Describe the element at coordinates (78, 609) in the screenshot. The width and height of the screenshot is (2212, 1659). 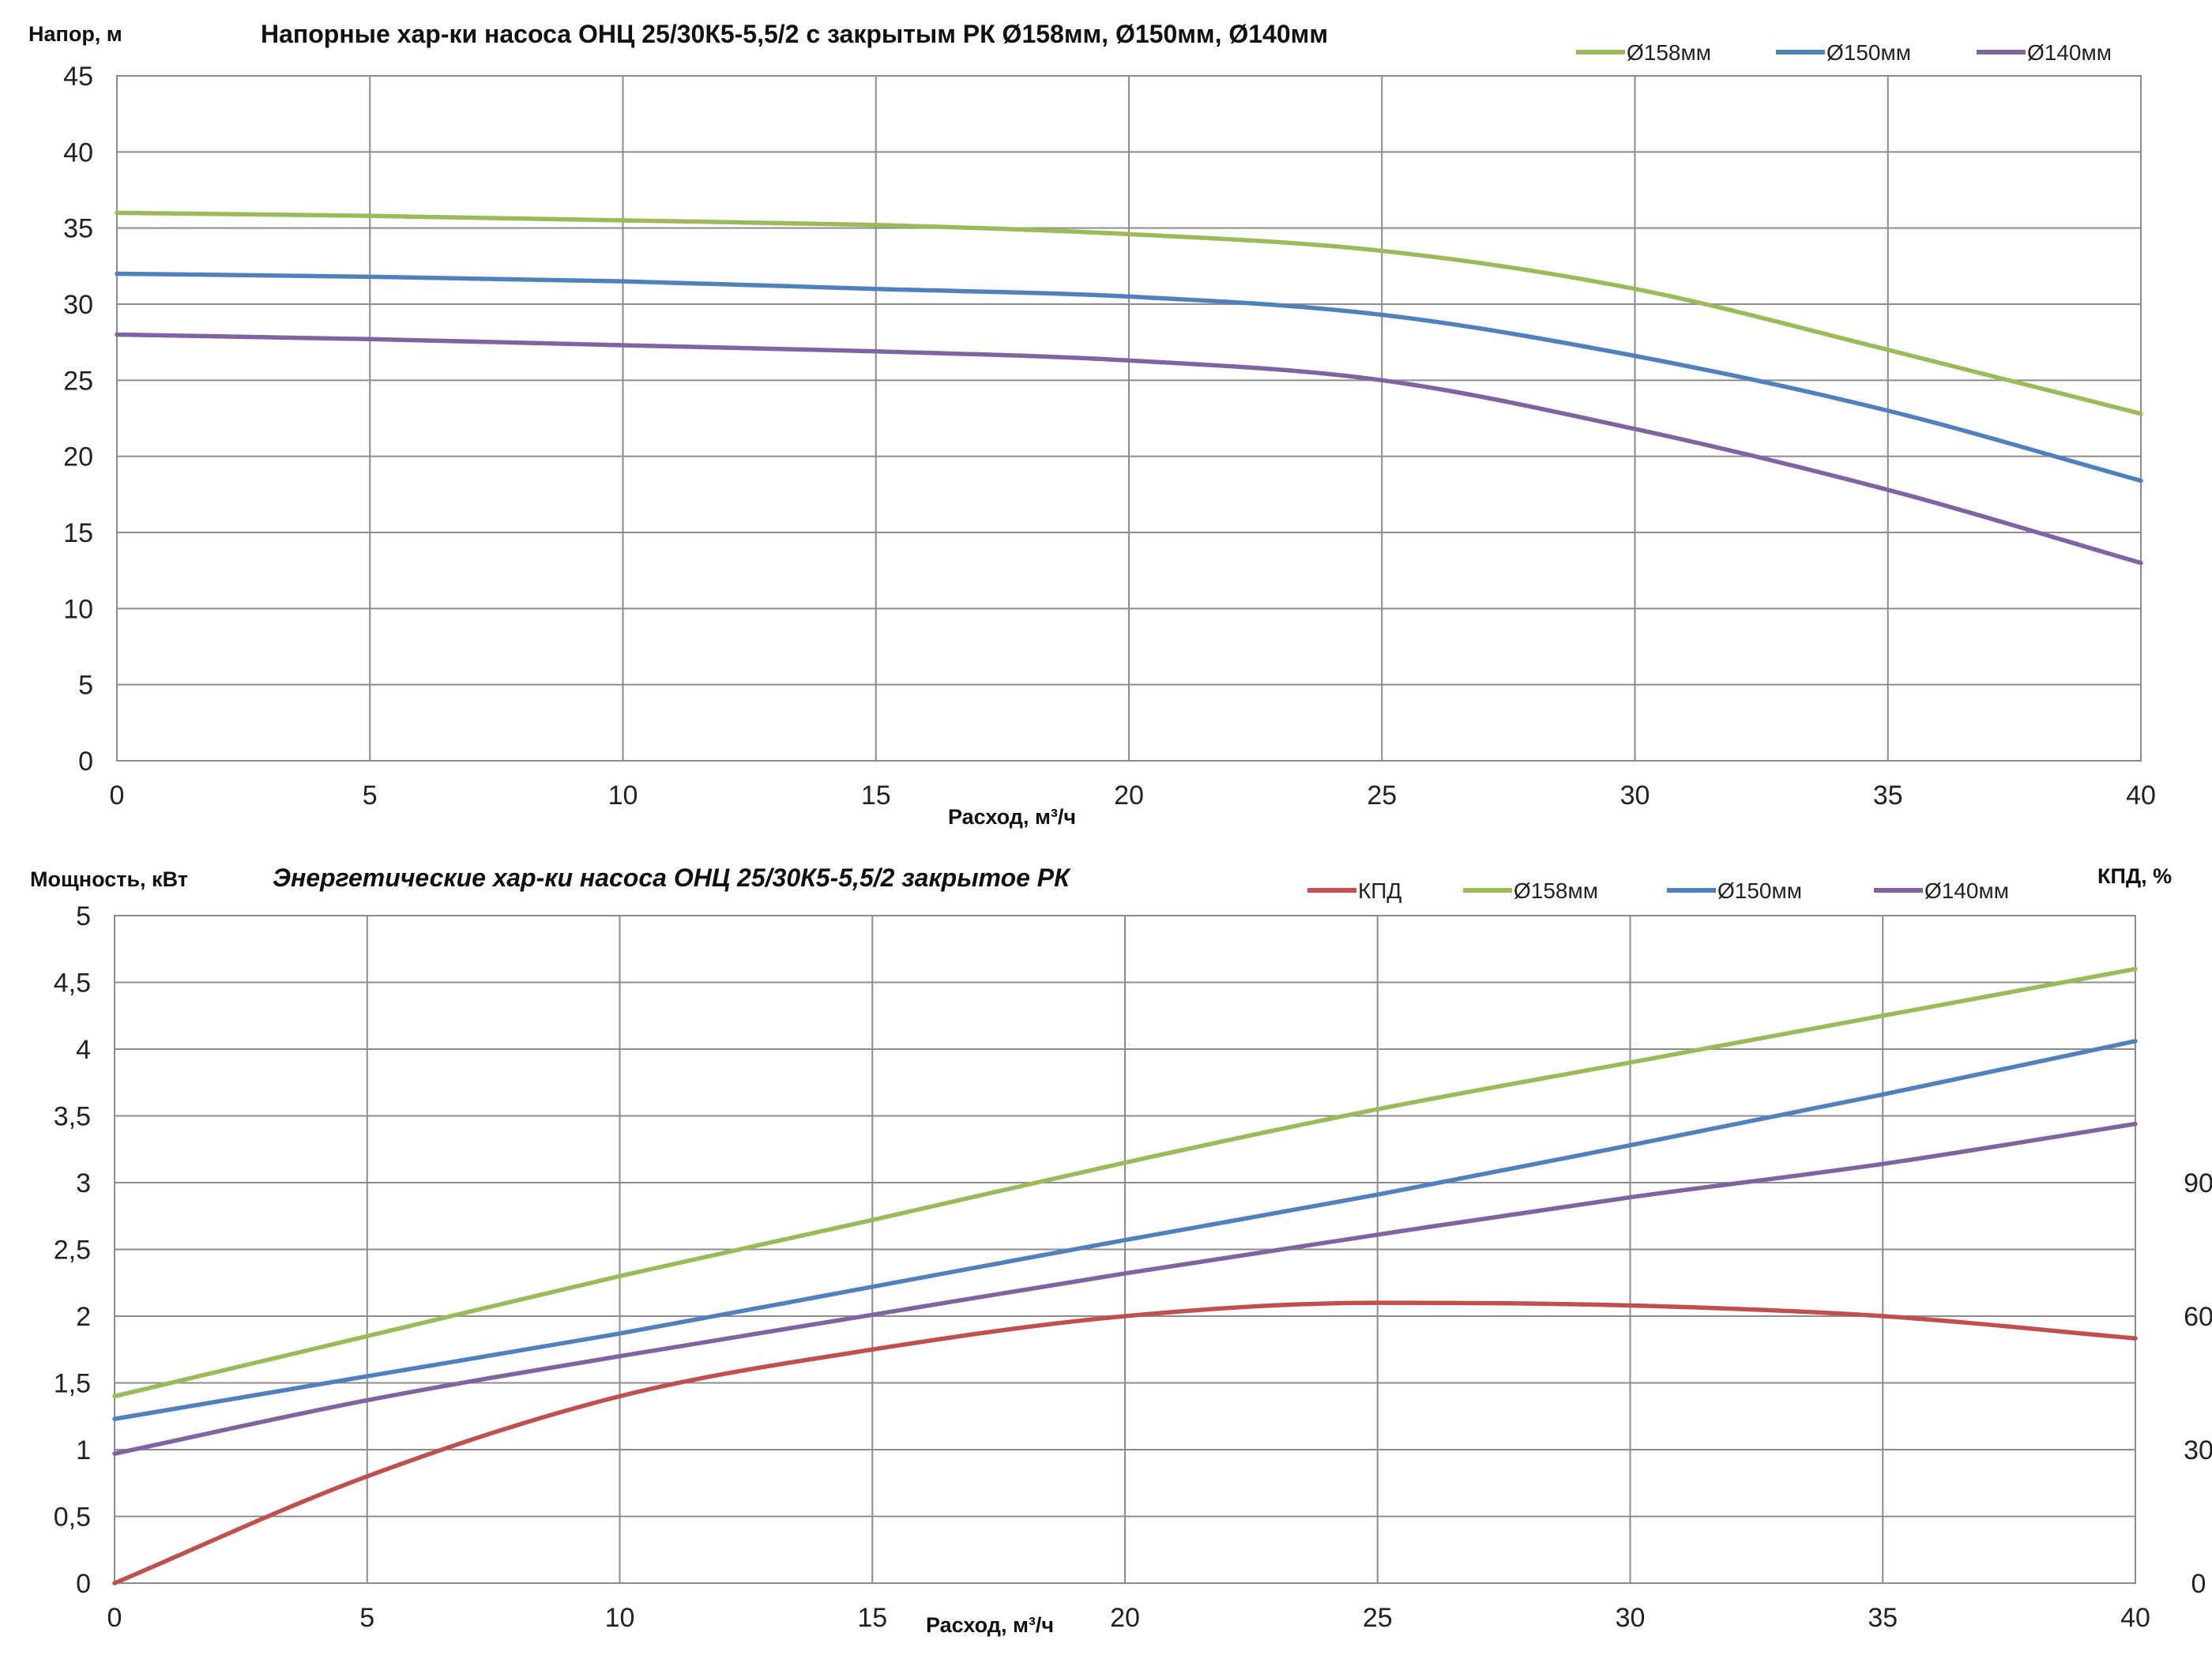
I see `y-tick-label: 10` at that location.